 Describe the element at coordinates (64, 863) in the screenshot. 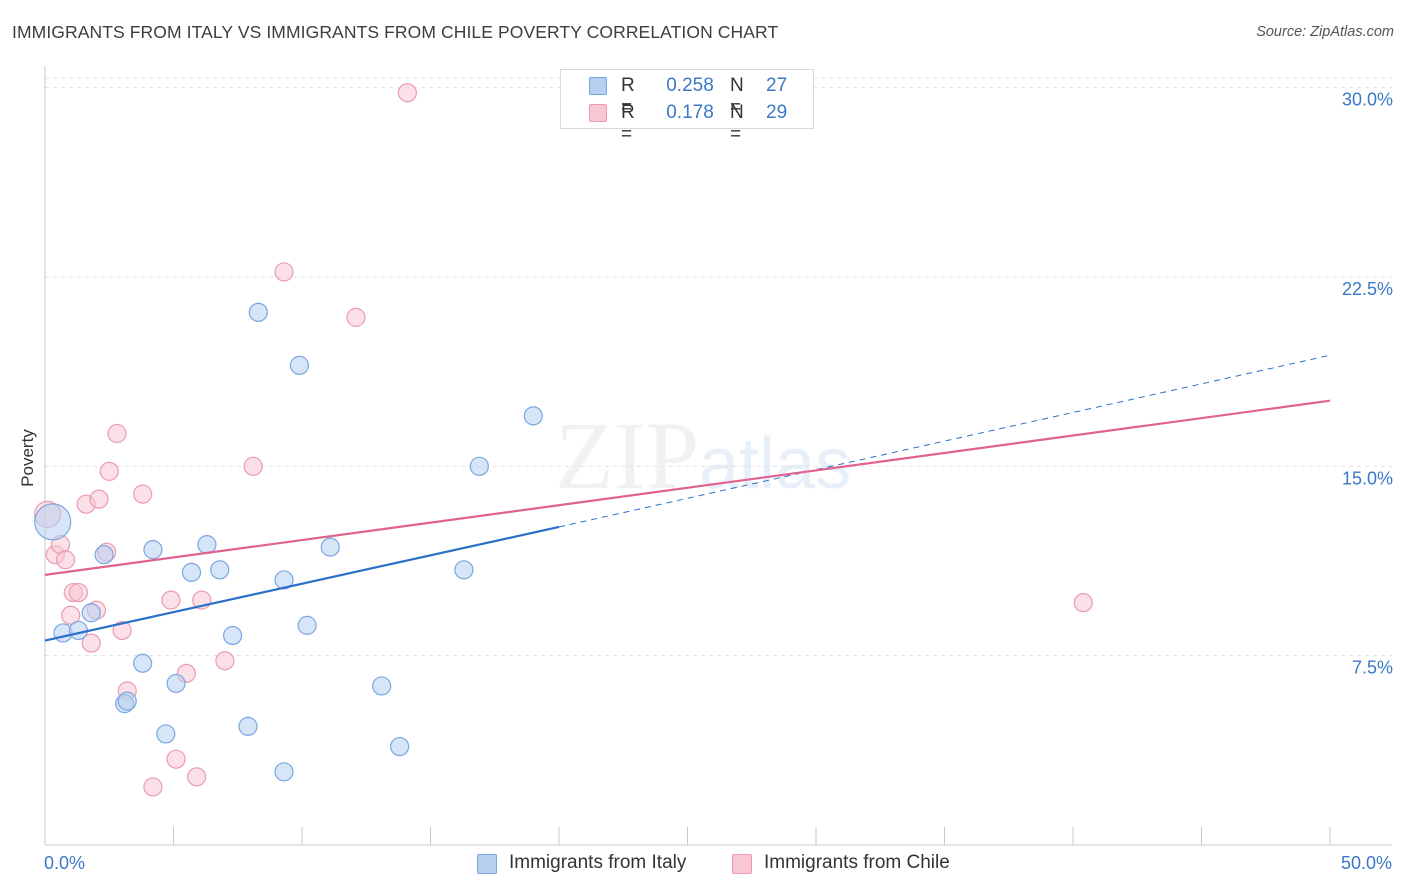

I see `x-tick-label: 0.0%` at that location.